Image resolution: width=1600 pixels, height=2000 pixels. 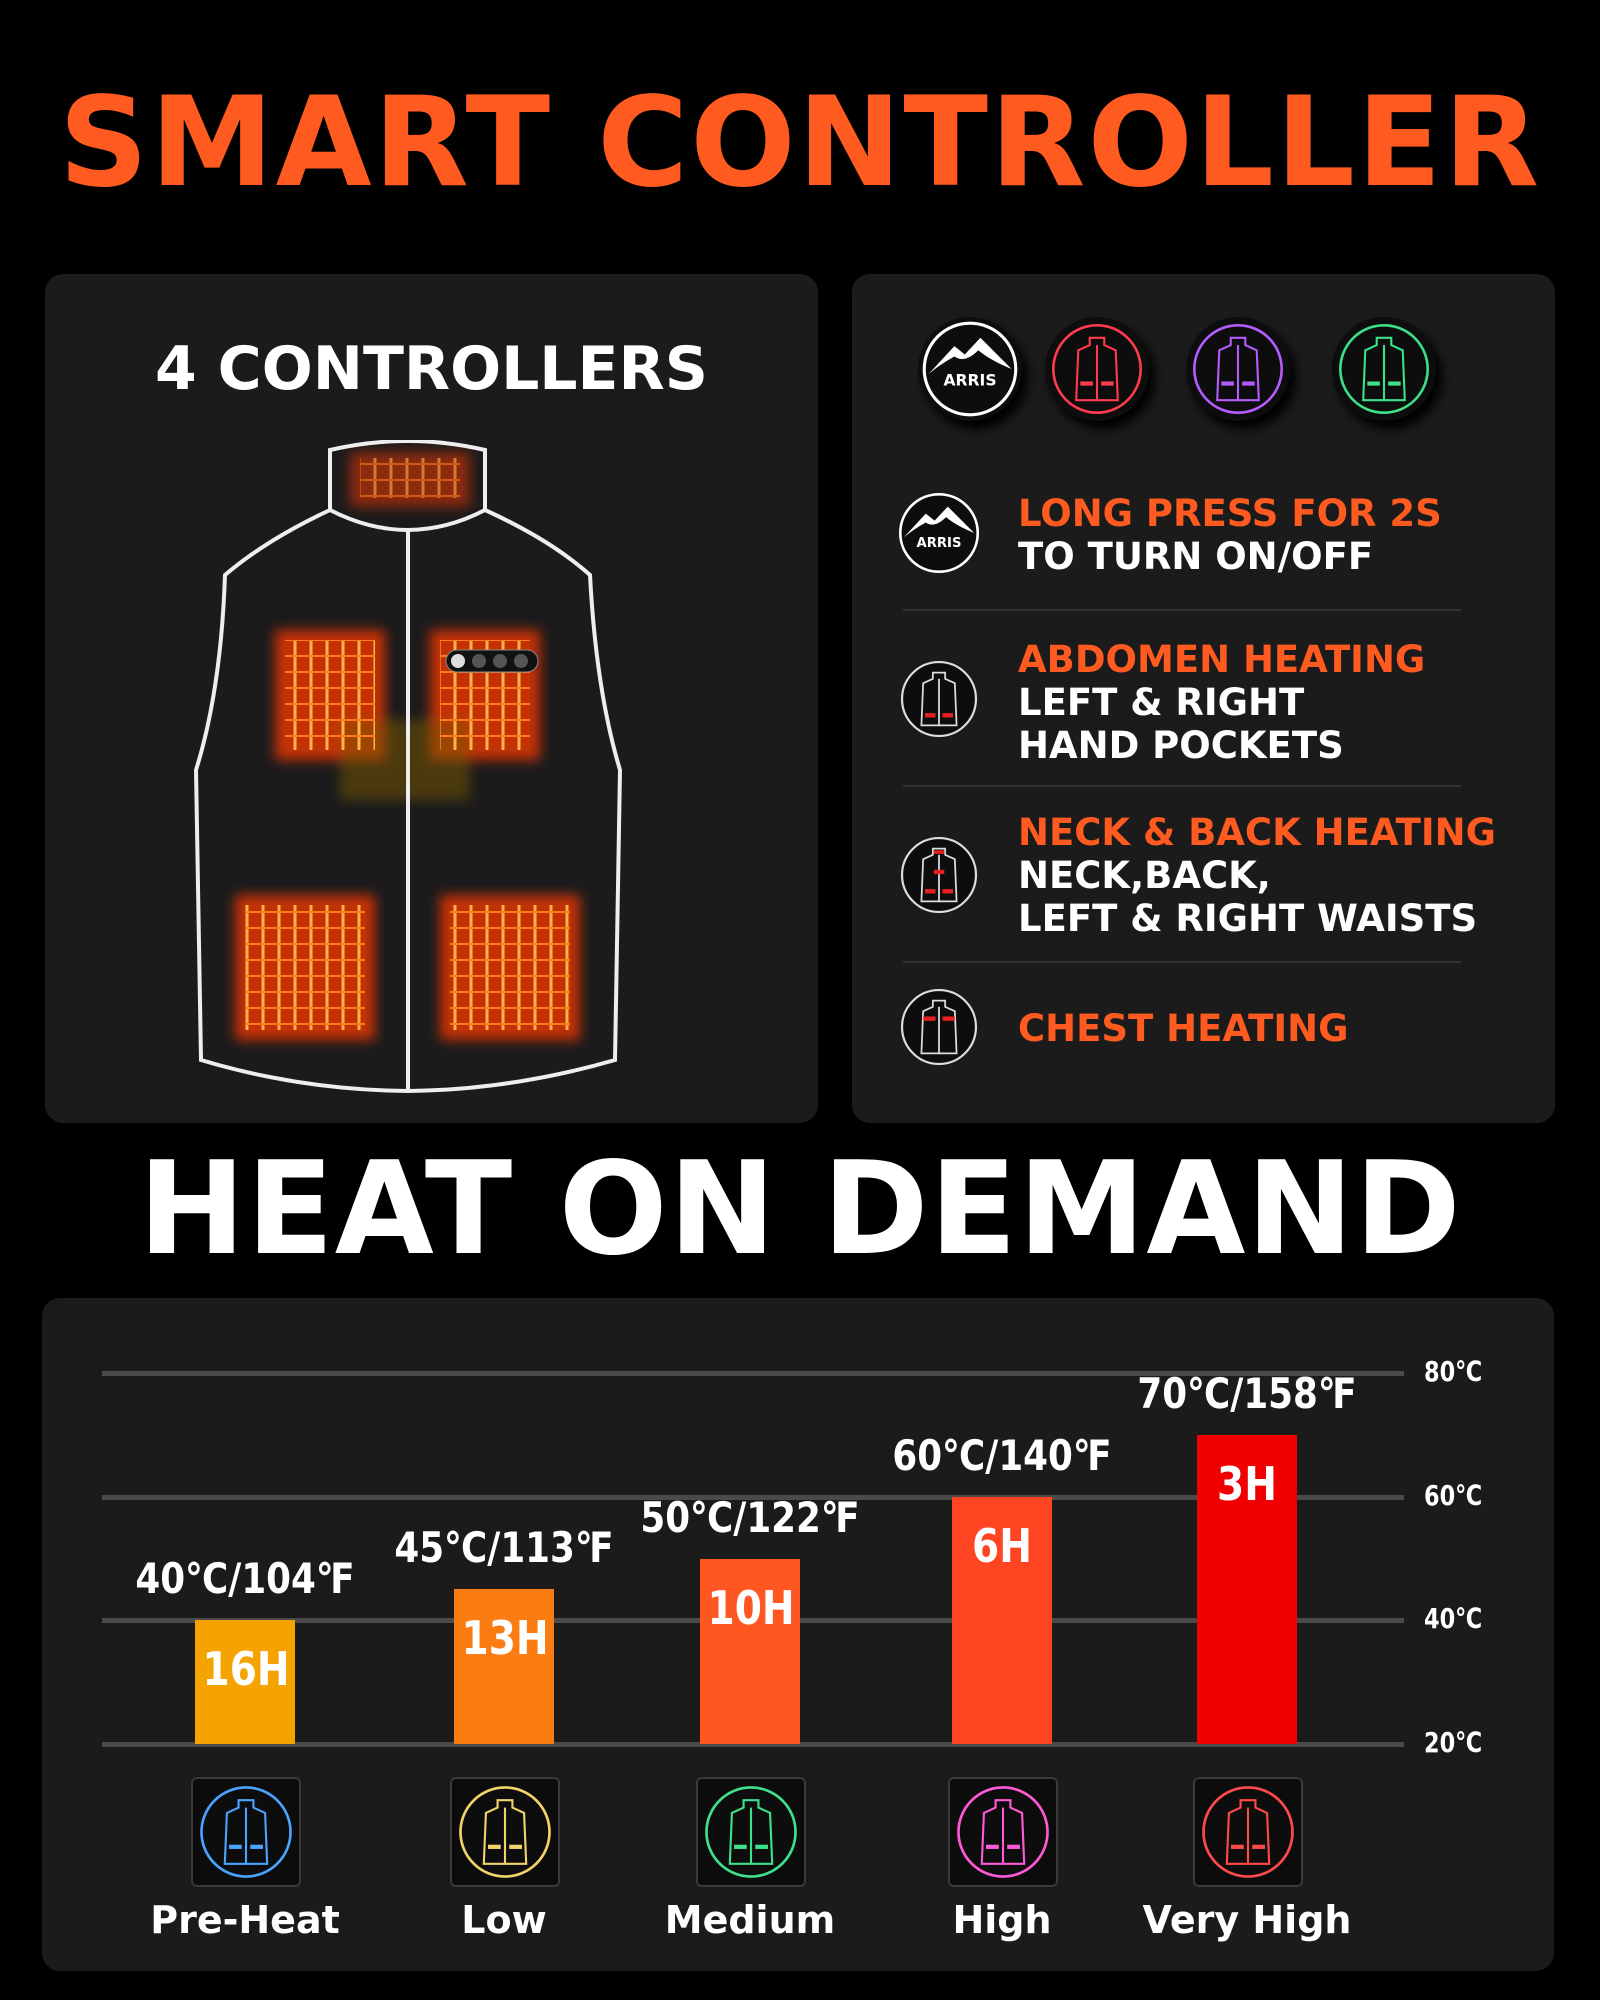 I want to click on controller-buttons-on-vest, so click(x=492, y=661).